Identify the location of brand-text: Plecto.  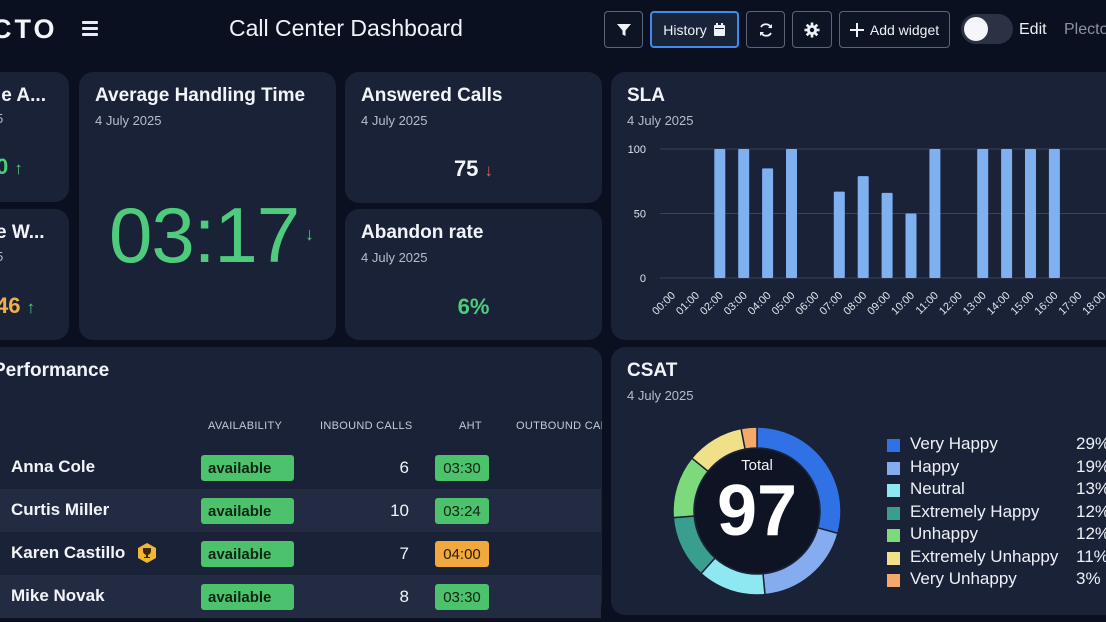
(1085, 29).